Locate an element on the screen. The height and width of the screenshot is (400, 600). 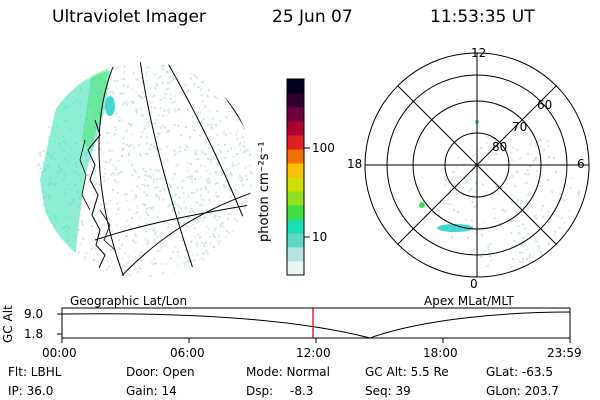
lat-label-60: 60 is located at coordinates (545, 105).